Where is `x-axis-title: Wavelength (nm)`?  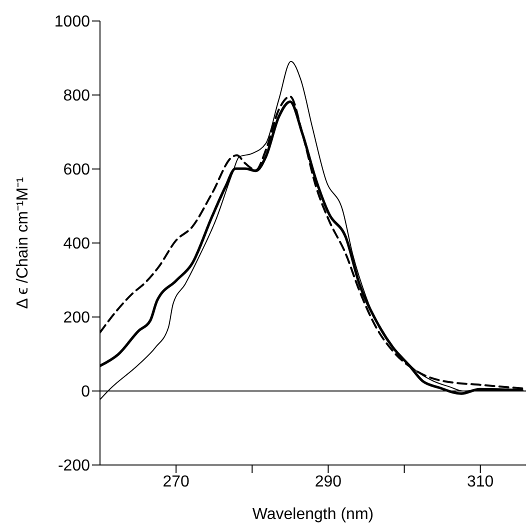
x-axis-title: Wavelength (nm) is located at coordinates (313, 514).